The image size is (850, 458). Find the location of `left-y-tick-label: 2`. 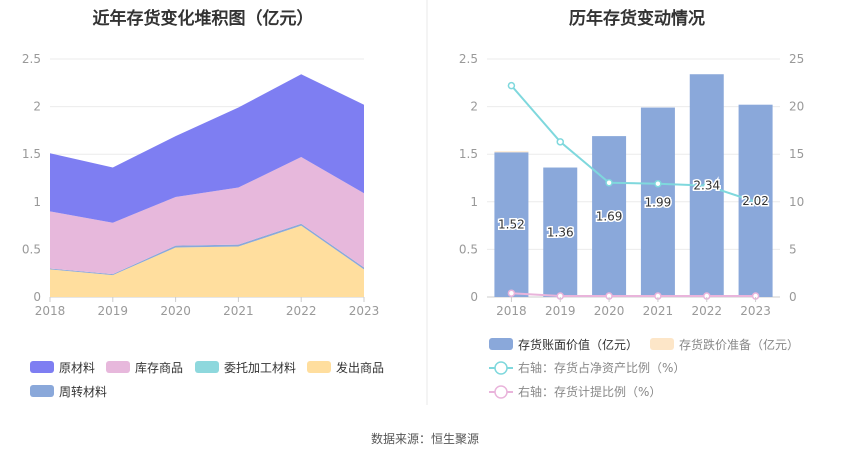

left-y-tick-label: 2 is located at coordinates (37, 107).